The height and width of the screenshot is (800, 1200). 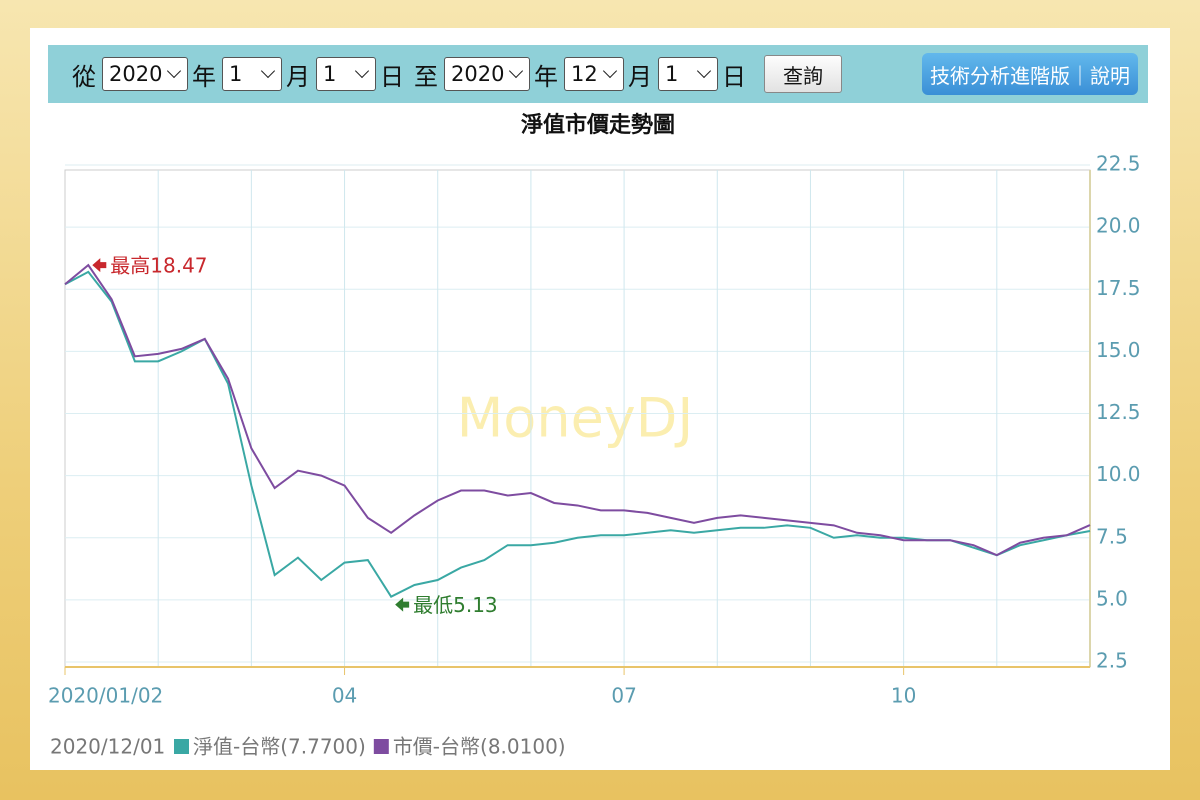 What do you see at coordinates (455, 605) in the screenshot?
I see `annotation: 最低5.13` at bounding box center [455, 605].